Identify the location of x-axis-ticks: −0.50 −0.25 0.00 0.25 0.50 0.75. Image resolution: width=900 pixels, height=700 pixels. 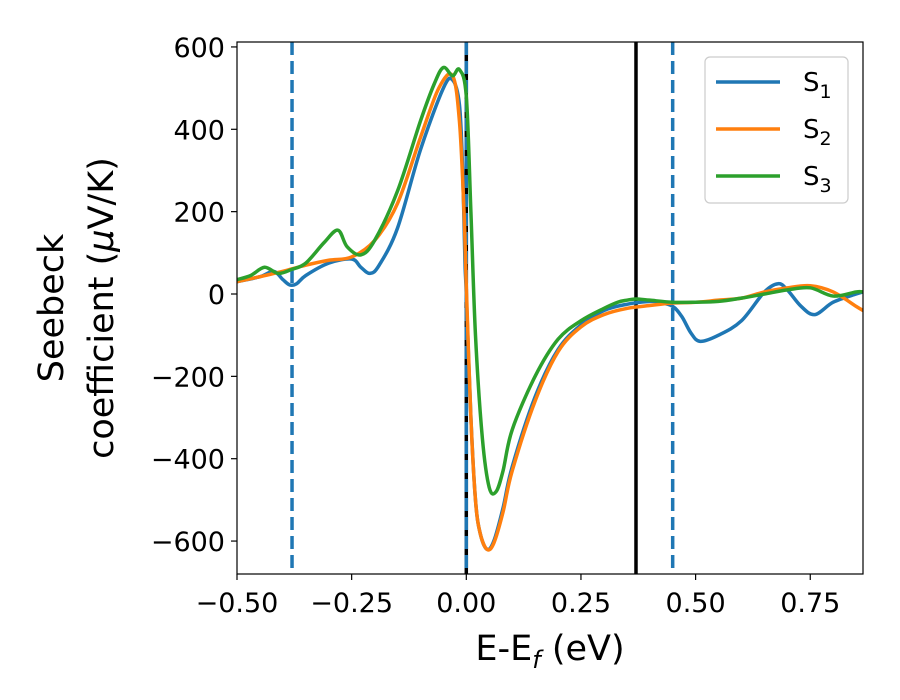
(518, 596).